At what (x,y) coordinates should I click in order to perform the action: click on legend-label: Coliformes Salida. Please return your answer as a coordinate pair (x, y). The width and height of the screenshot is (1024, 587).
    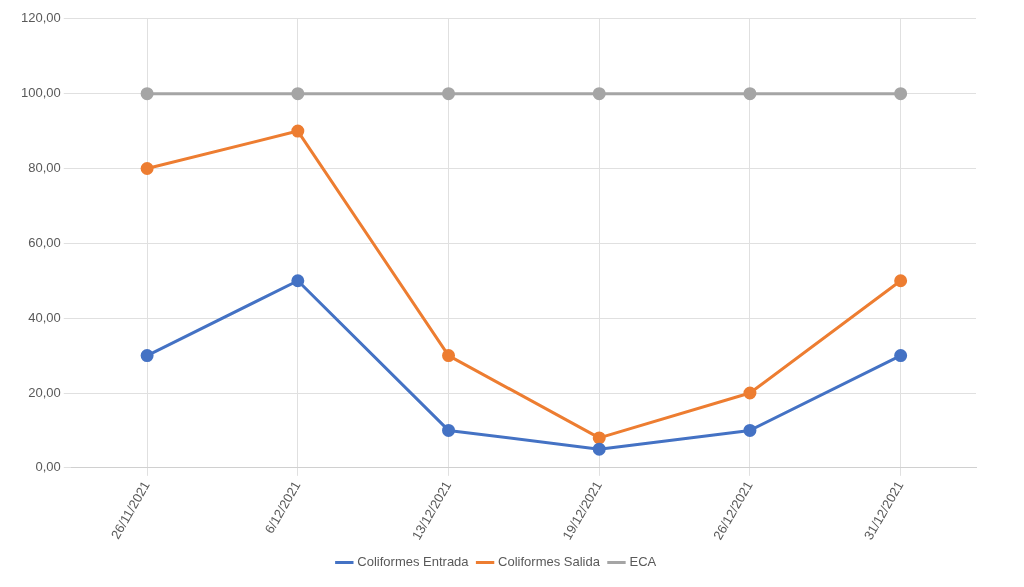
    Looking at the image, I should click on (549, 562).